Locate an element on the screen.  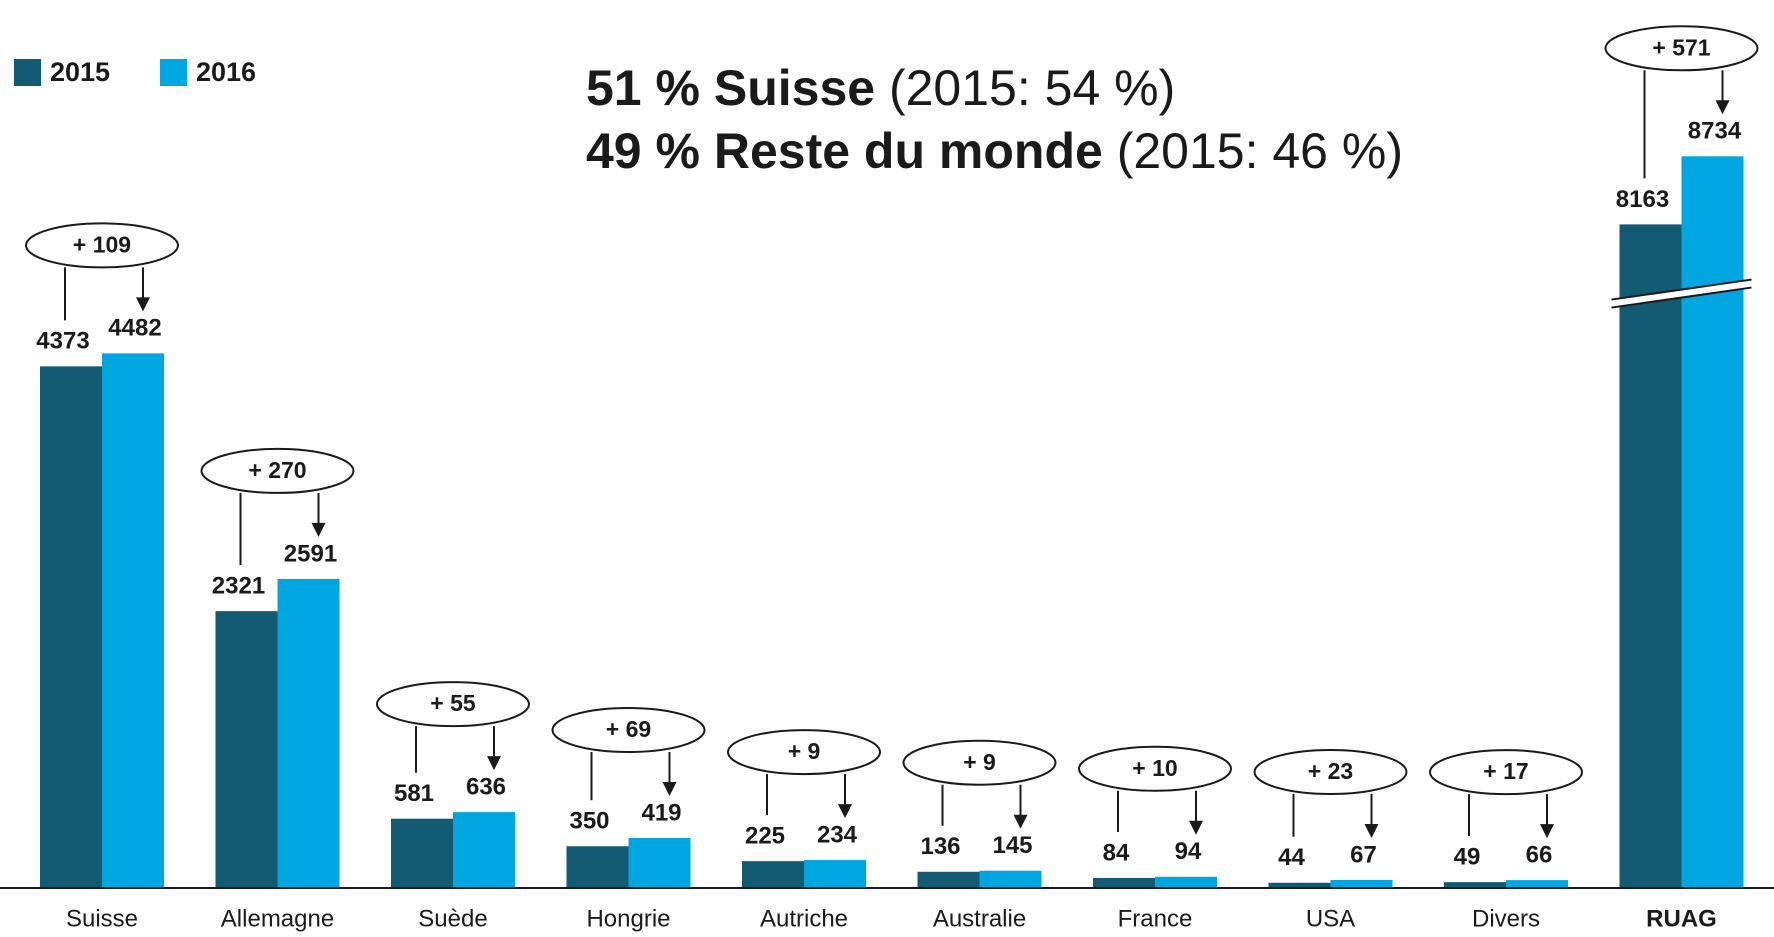
value-label: 67 is located at coordinates (1363, 854).